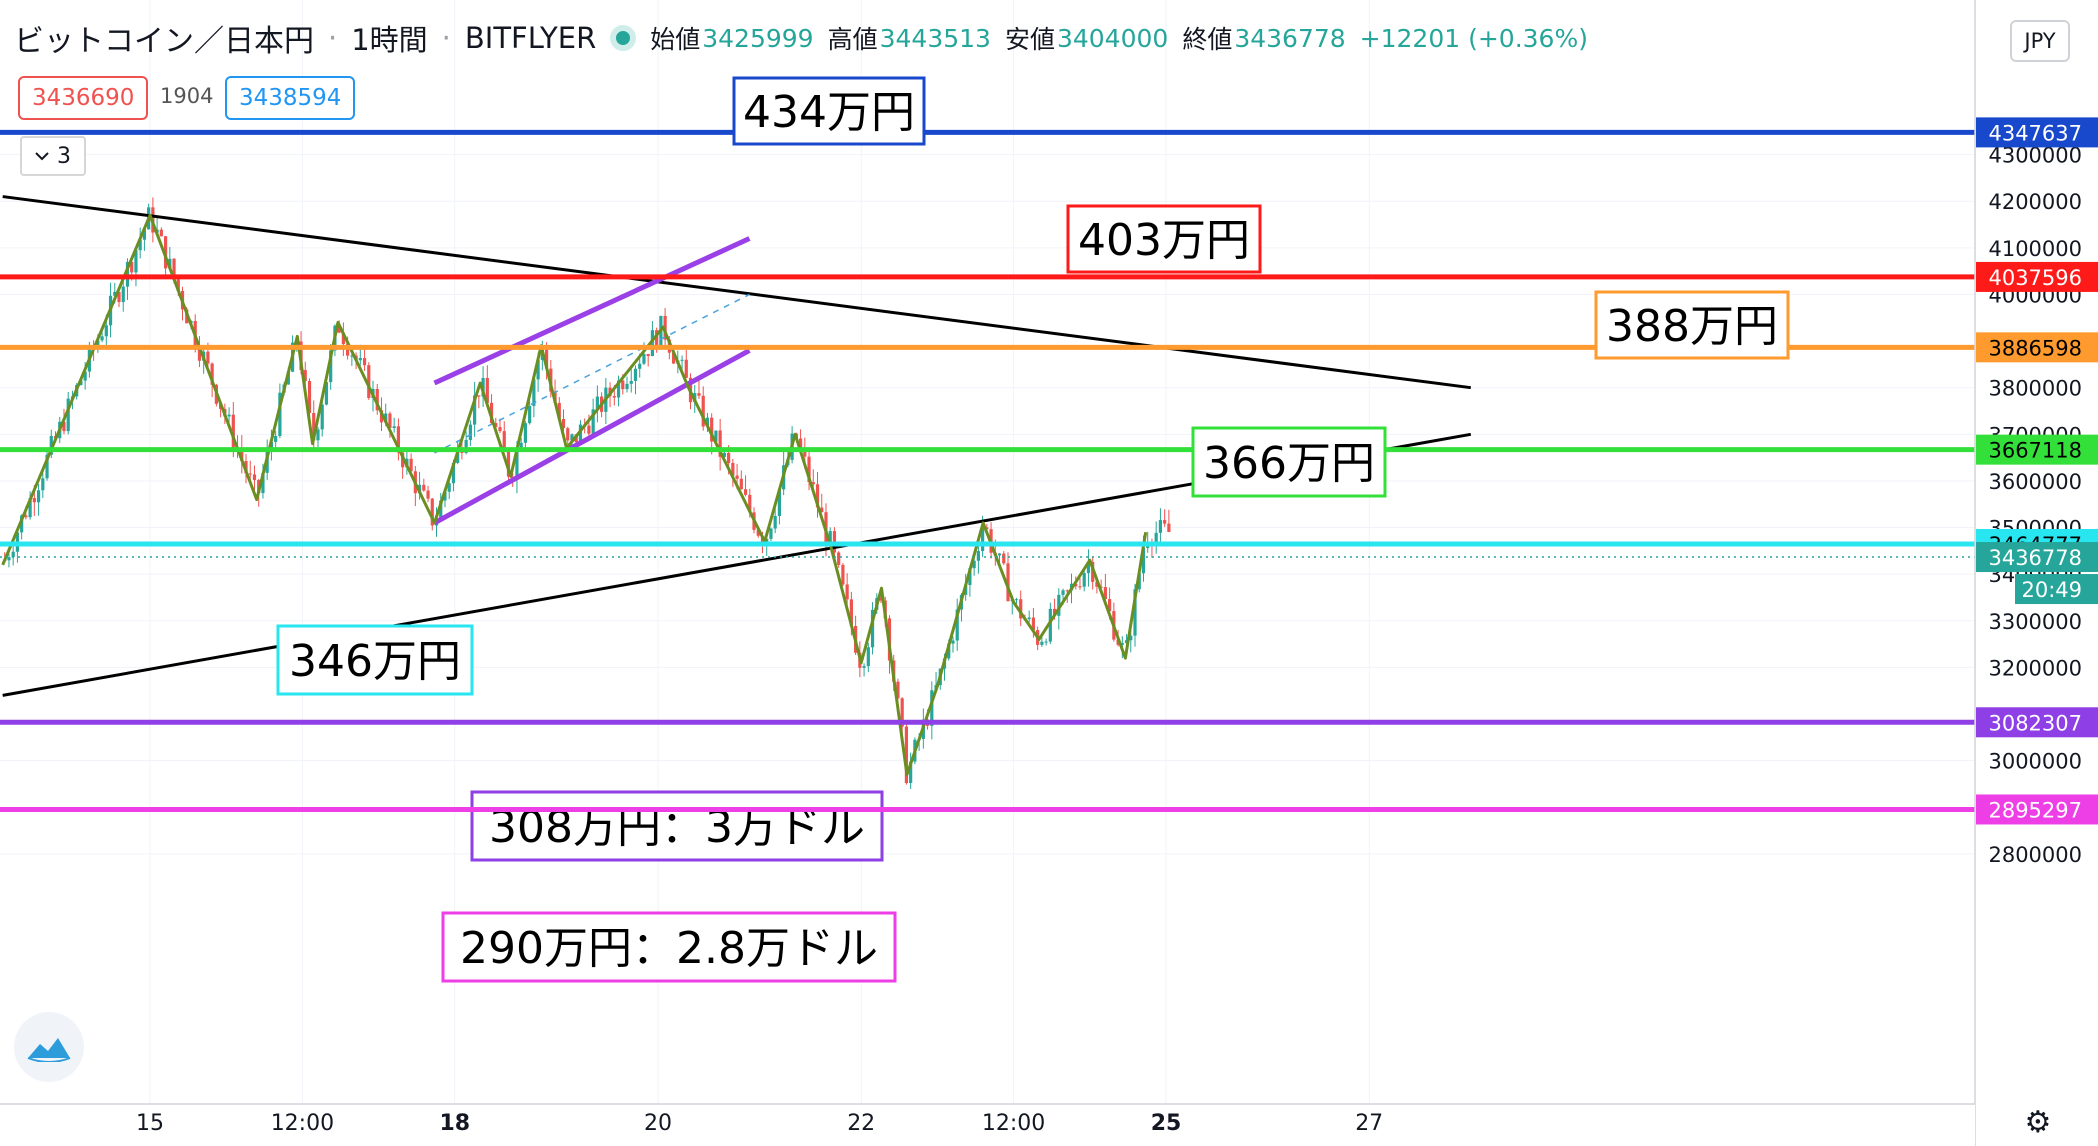  What do you see at coordinates (2040, 41) in the screenshot?
I see `currency-button: JPY` at bounding box center [2040, 41].